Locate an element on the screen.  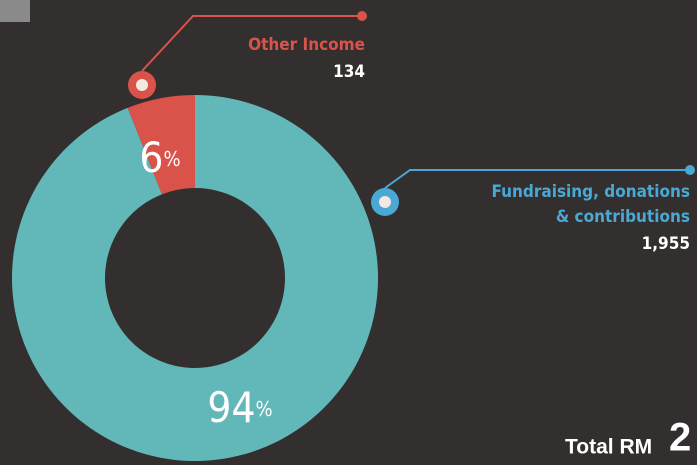
amount-label: 1,955 is located at coordinates (666, 244).